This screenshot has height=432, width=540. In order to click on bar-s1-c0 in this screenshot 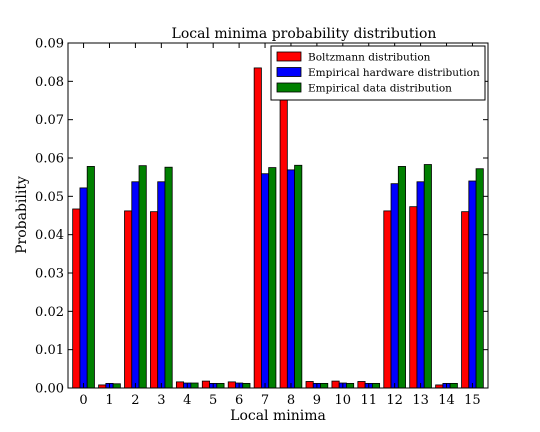, I will do `click(83, 288)`.